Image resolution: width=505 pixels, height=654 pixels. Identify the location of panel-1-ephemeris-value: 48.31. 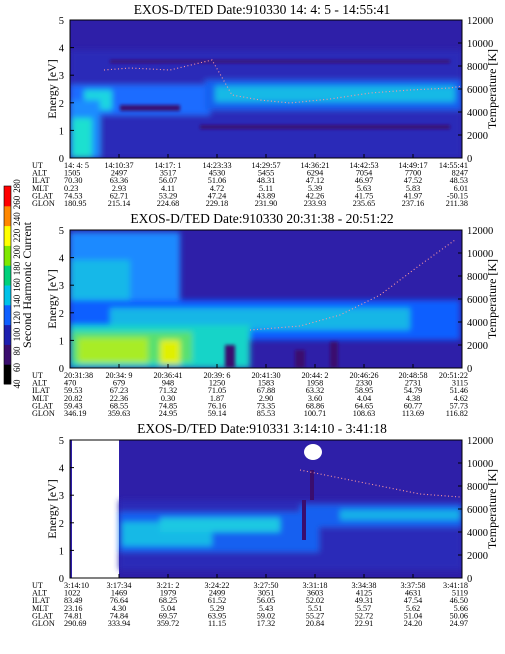
(266, 180).